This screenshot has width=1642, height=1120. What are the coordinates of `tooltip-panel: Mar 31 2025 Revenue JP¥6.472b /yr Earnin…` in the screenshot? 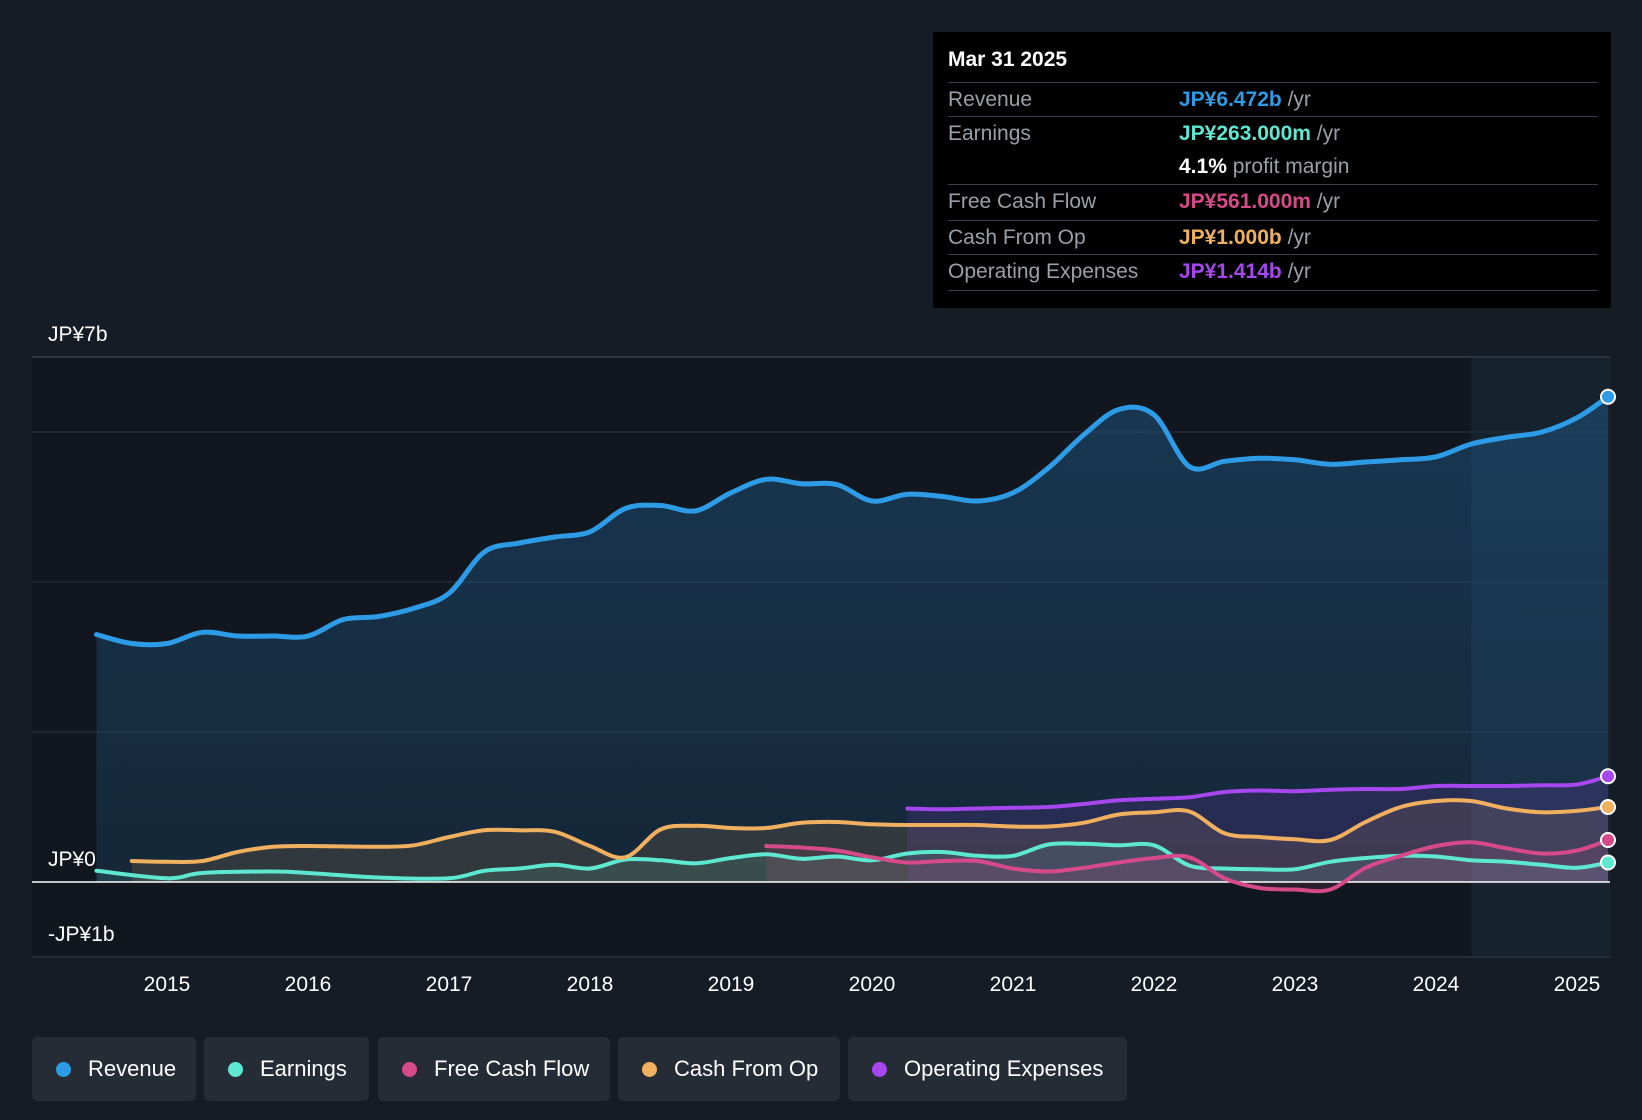 It's located at (1272, 170).